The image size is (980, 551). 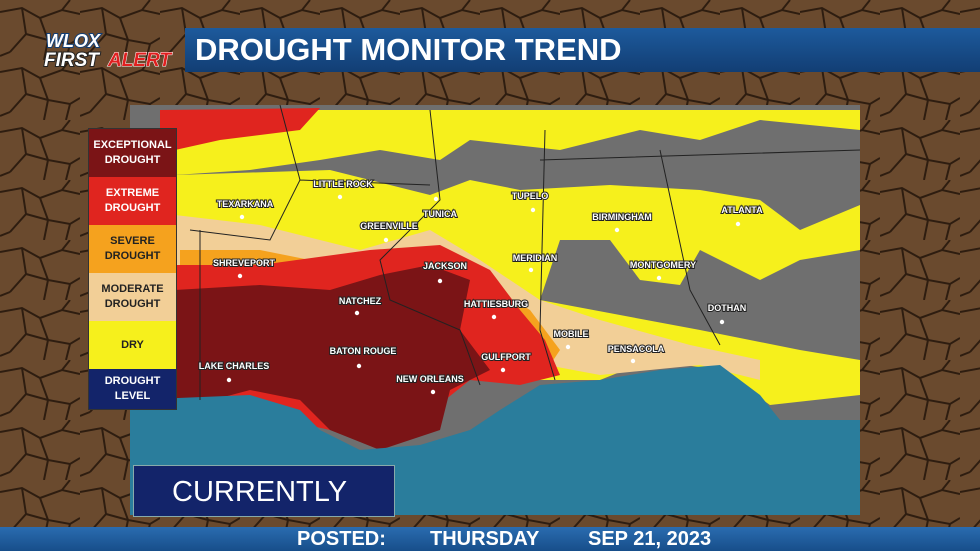 I want to click on posted-day: THURSDAY, so click(x=485, y=539).